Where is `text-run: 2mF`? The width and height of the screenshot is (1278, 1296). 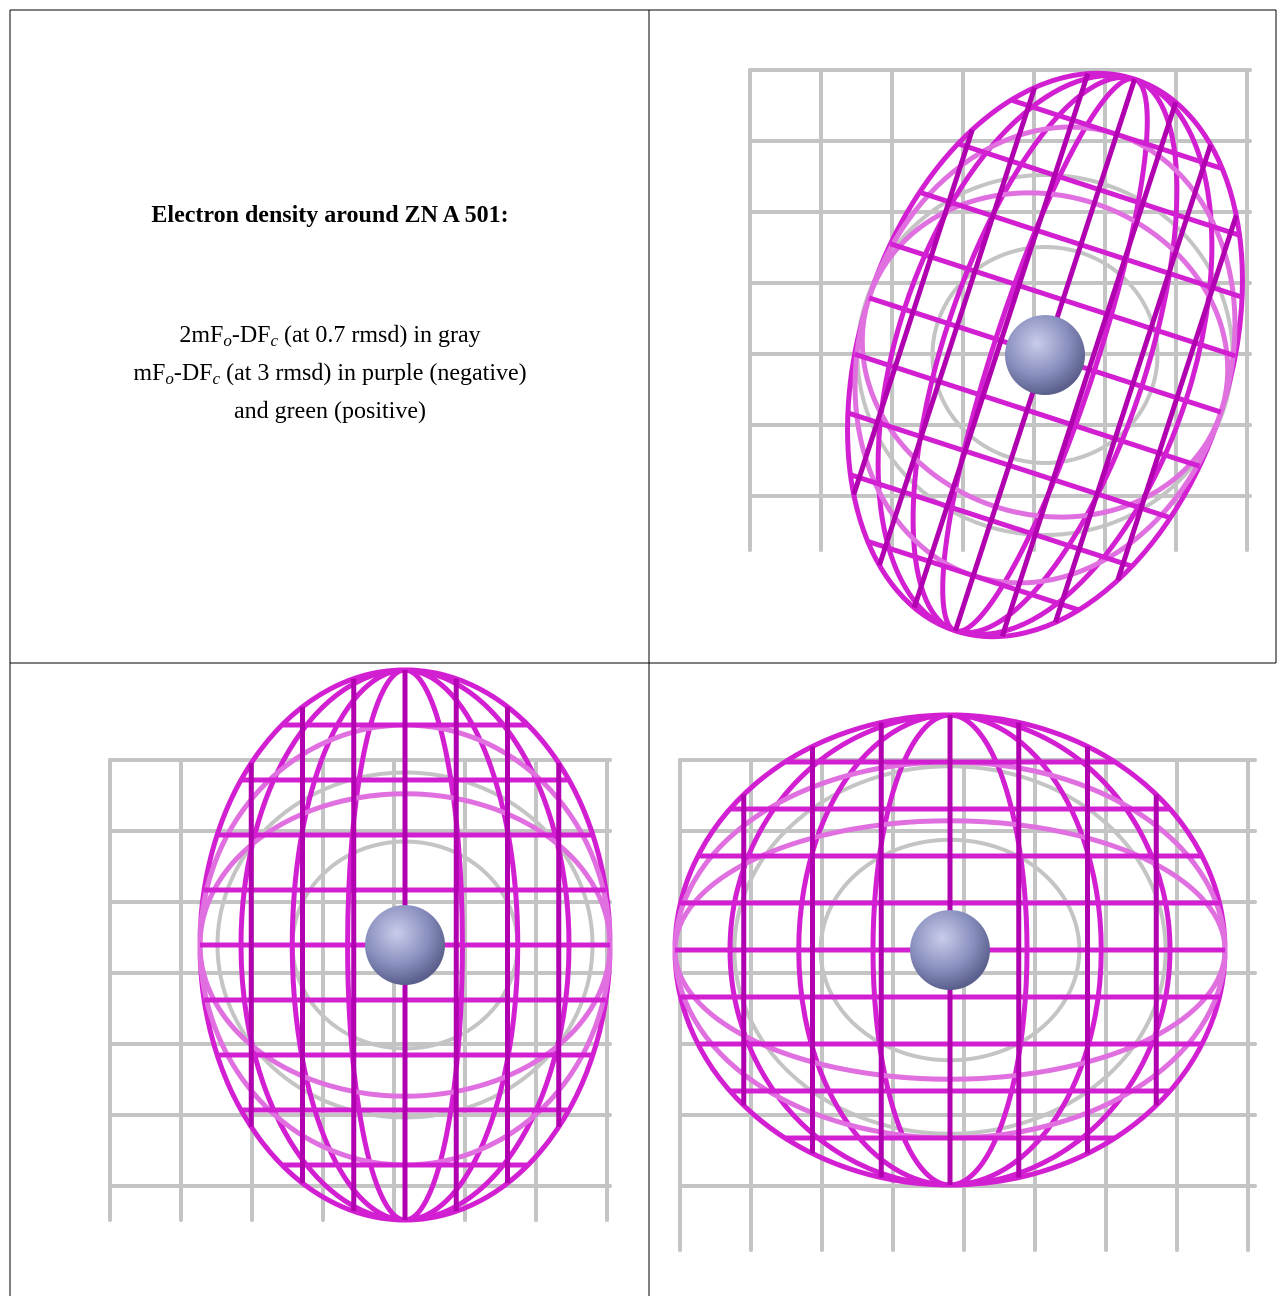
text-run: 2mF is located at coordinates (201, 335).